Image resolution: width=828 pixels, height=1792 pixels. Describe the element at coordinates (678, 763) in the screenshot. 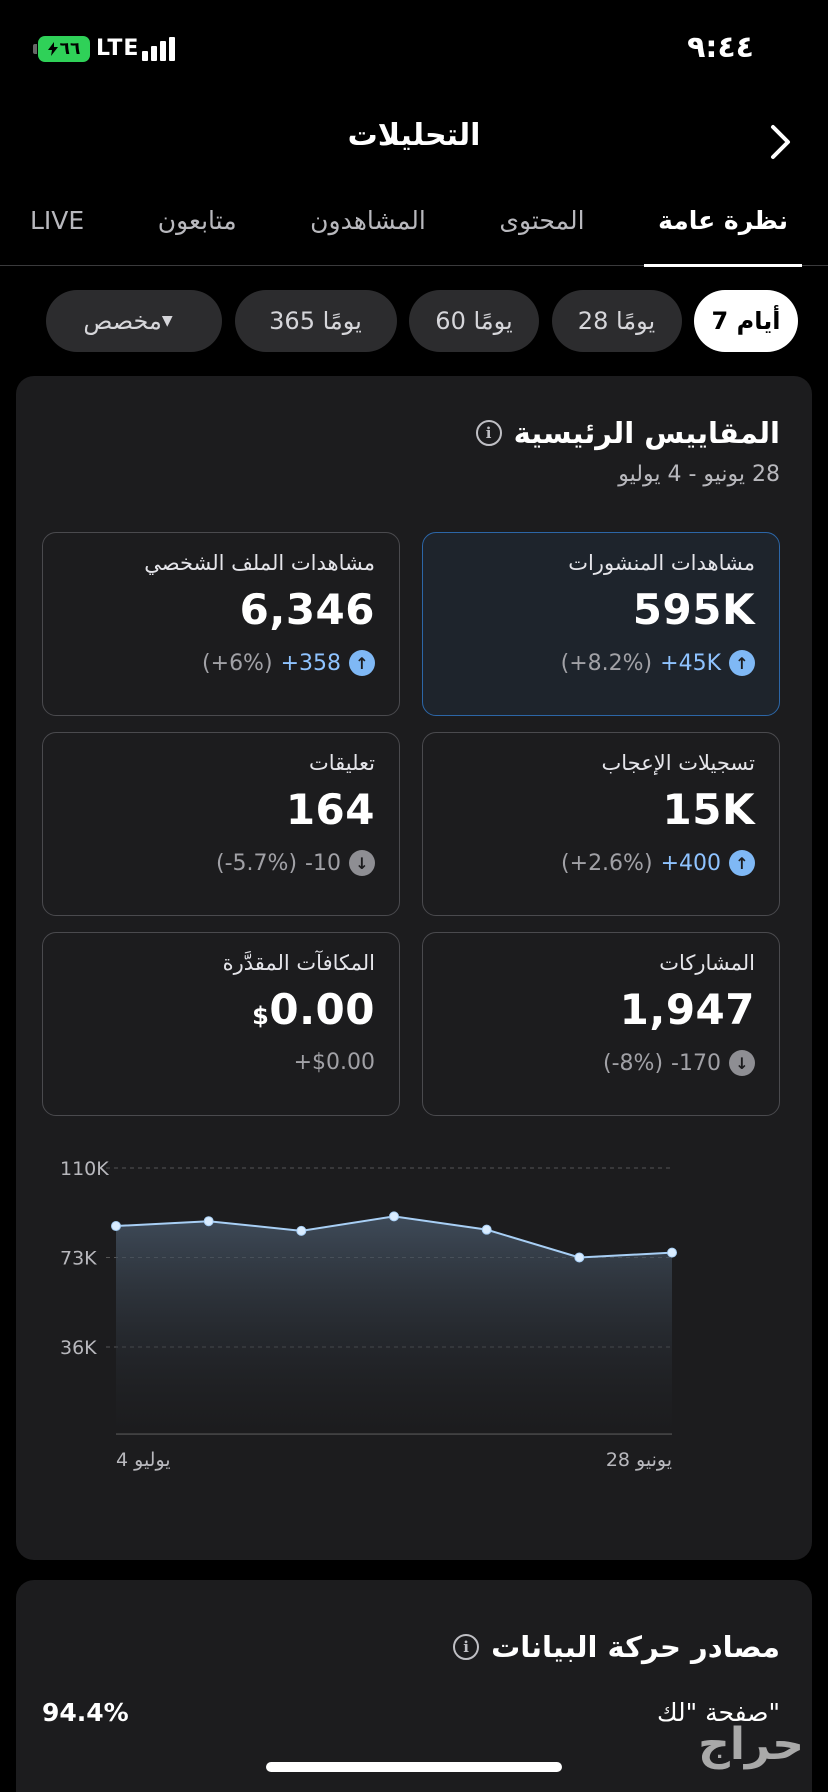

I see `metric-label: تسجيلات الإعجاب` at that location.